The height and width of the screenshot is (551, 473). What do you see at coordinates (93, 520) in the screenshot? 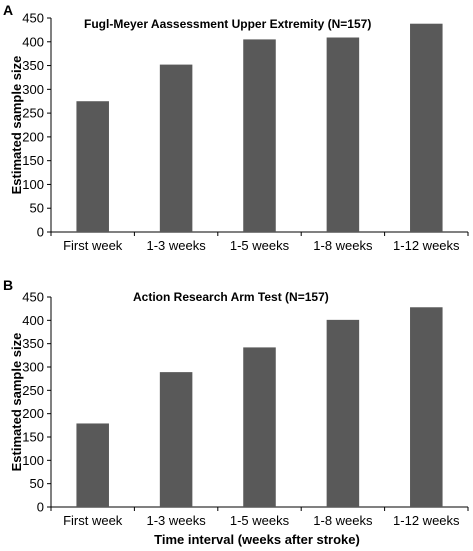
I see `panel-b-x-tick-label: First week` at bounding box center [93, 520].